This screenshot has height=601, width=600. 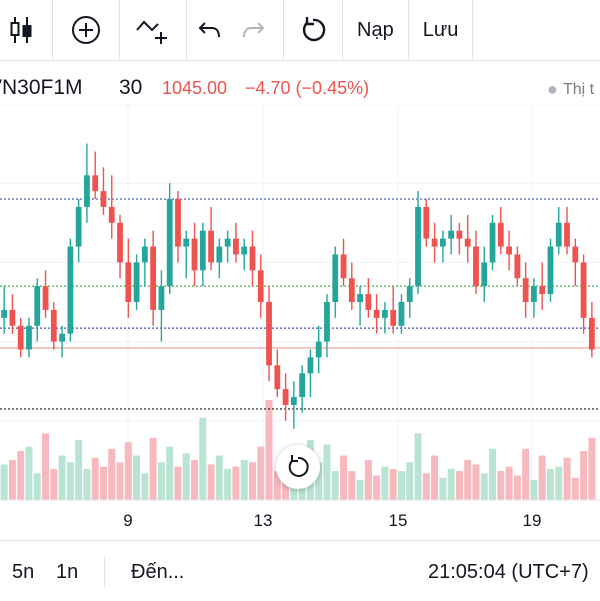 What do you see at coordinates (440, 29) in the screenshot?
I see `save-button: Lưu` at bounding box center [440, 29].